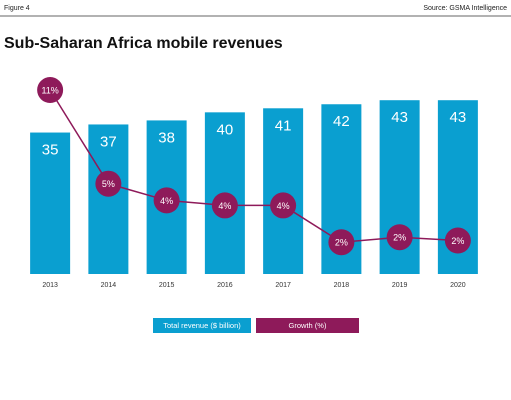  Describe the element at coordinates (50, 150) in the screenshot. I see `bar-value-label: 35` at that location.